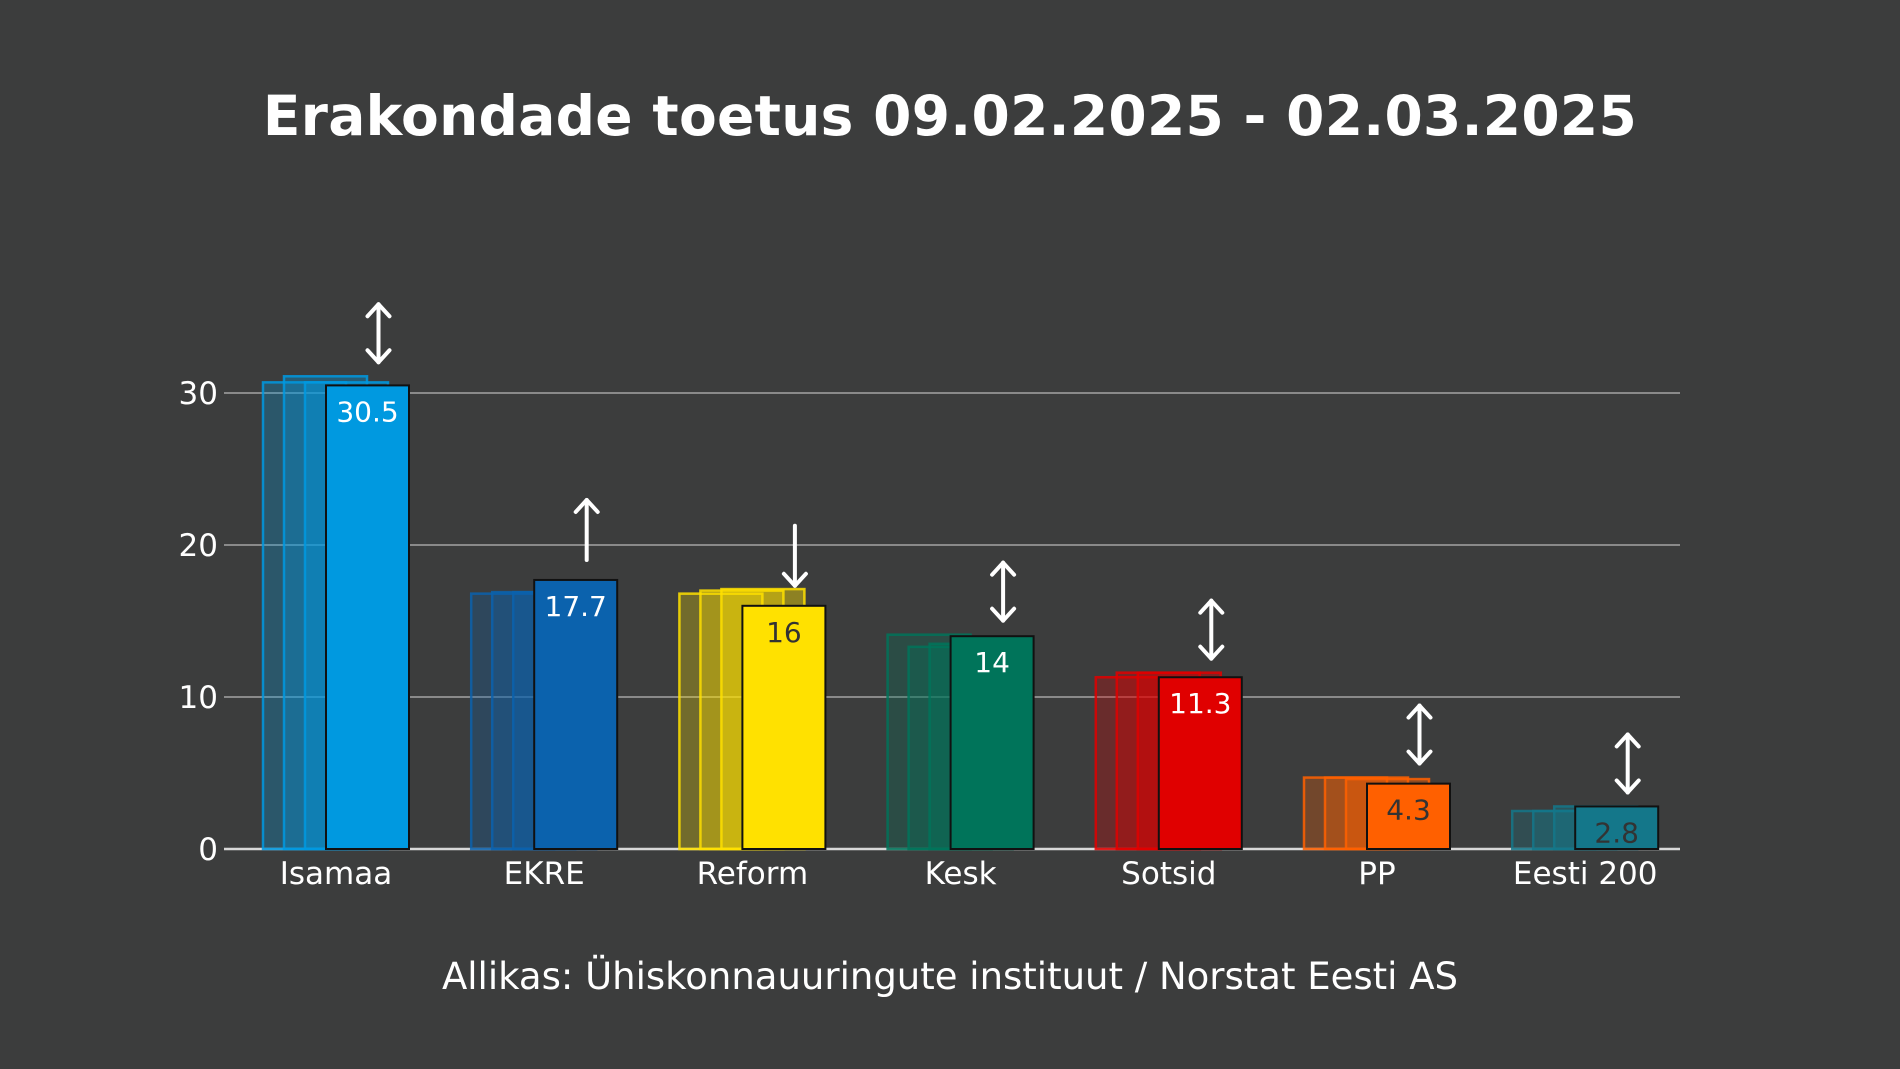 The height and width of the screenshot is (1069, 1900). I want to click on x-tick-label: PP, so click(1376, 874).